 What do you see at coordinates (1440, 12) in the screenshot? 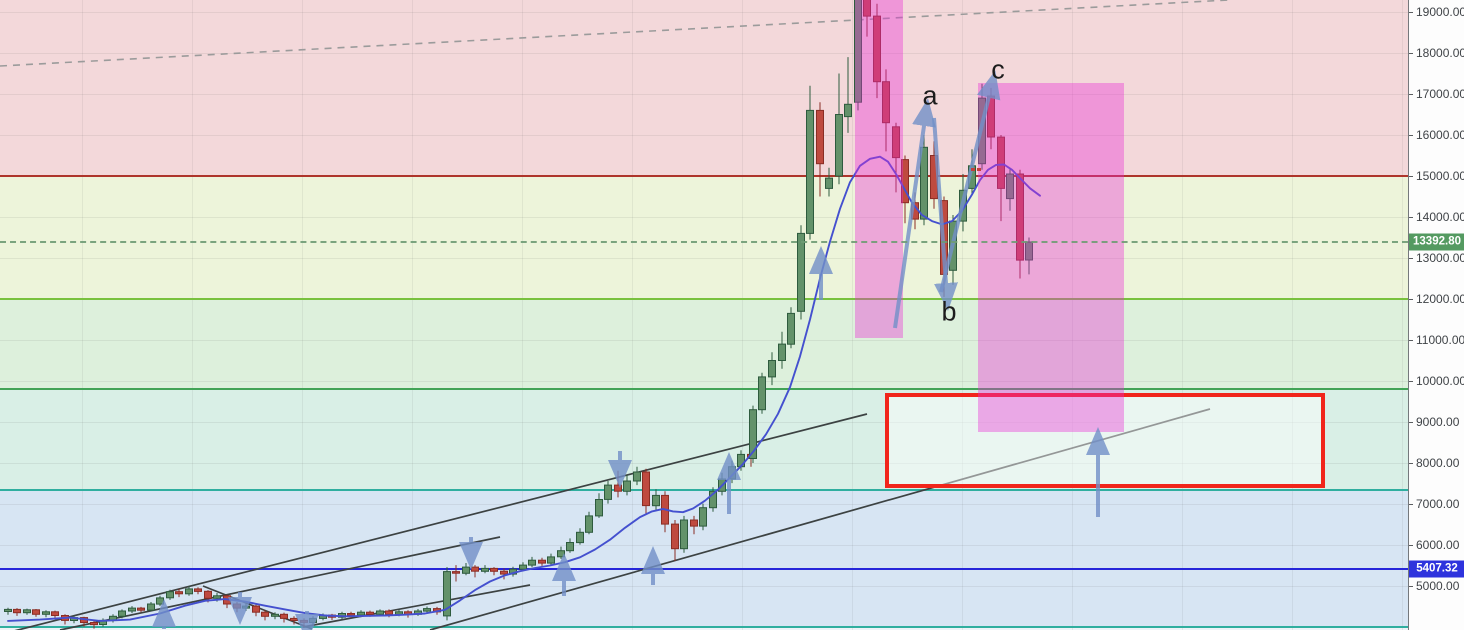
I see `y-axis-label: 19000.00` at bounding box center [1440, 12].